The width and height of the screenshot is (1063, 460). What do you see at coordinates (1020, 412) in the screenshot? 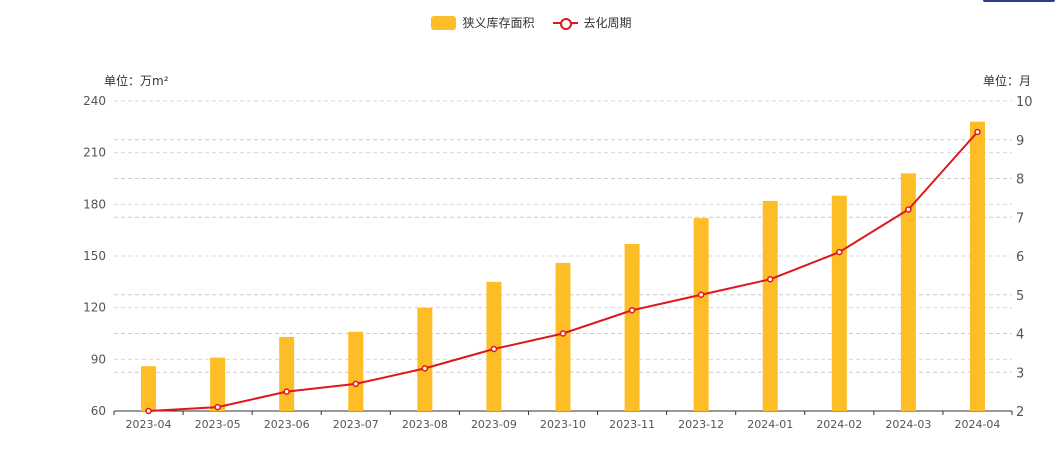
I see `right-axis-tick-label: 2` at bounding box center [1020, 412].